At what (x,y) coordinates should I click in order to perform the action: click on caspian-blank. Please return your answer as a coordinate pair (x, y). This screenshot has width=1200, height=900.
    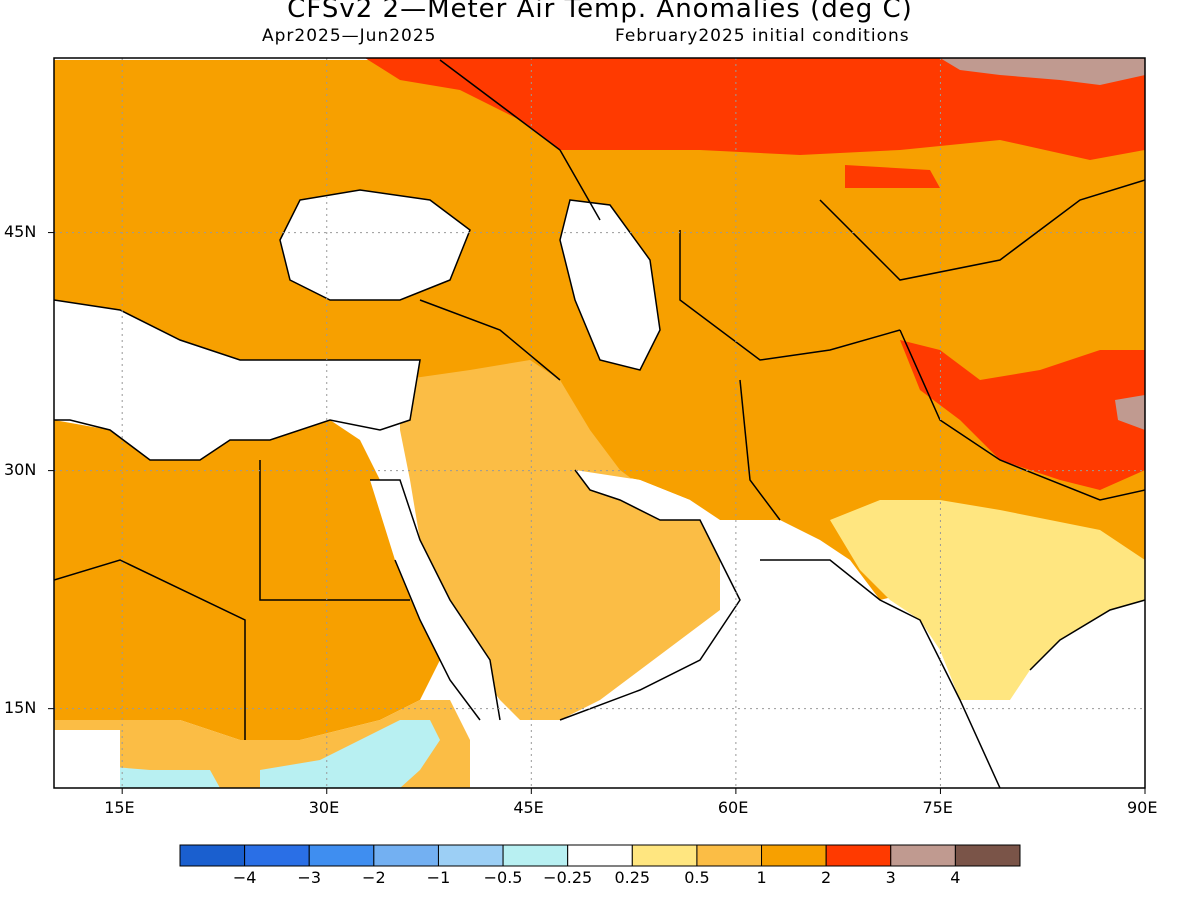
    Looking at the image, I should click on (610, 285).